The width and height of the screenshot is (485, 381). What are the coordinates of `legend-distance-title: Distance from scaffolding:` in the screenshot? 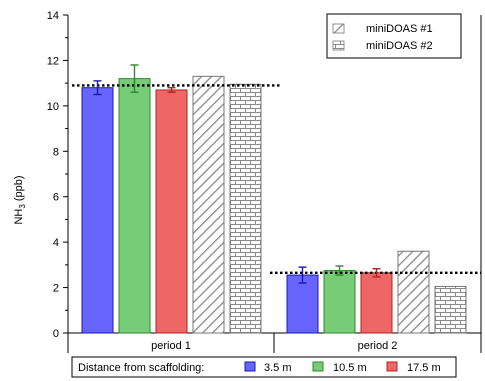 It's located at (141, 368).